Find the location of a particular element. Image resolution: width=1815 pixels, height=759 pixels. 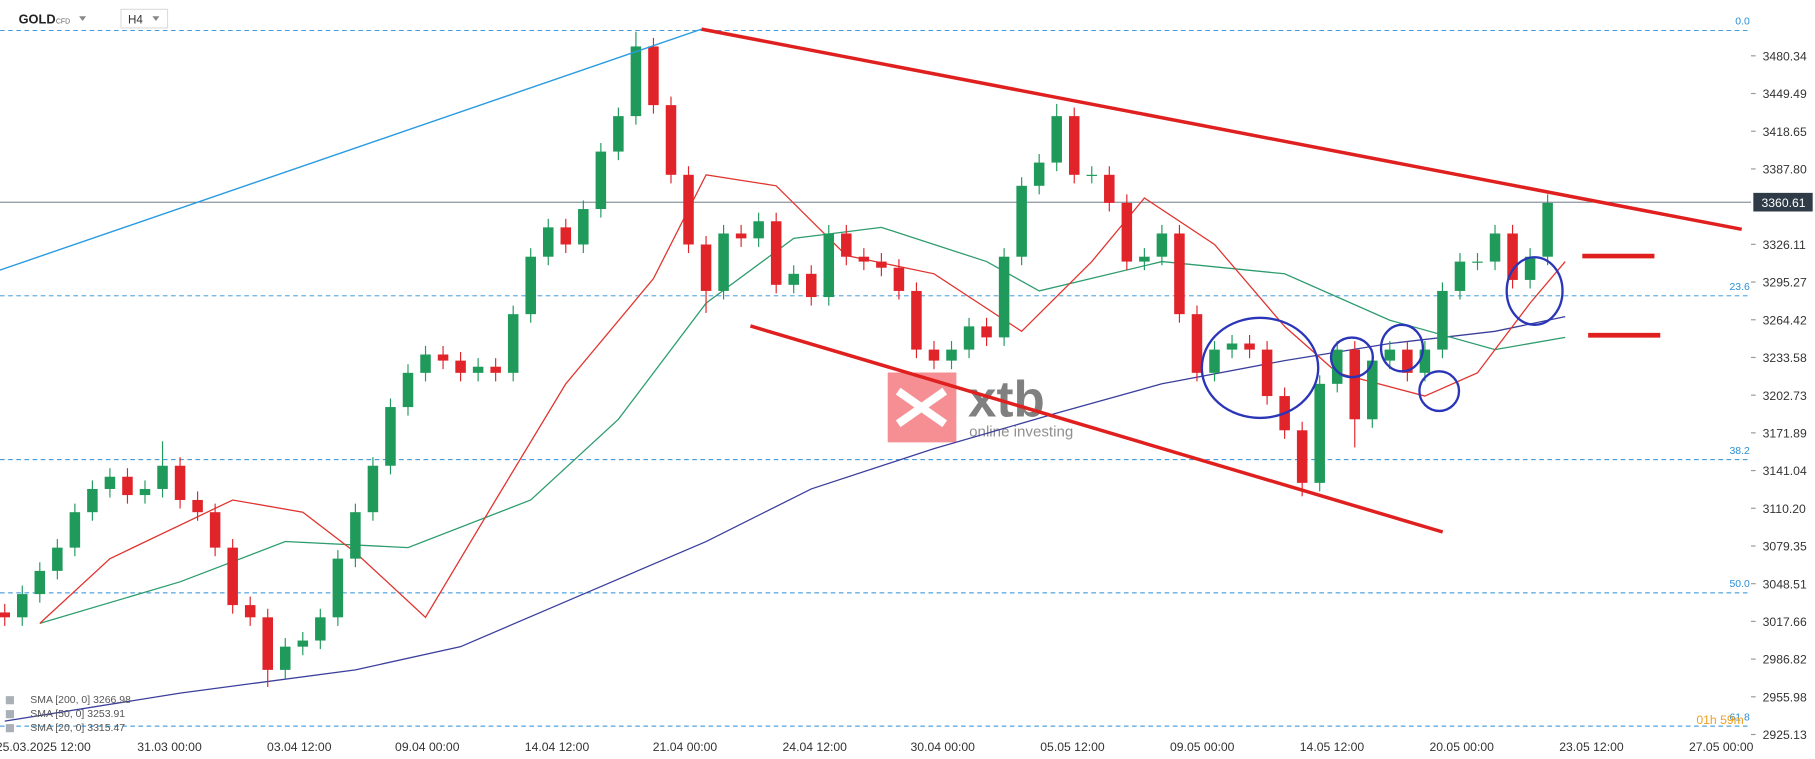

timeframe: H4 is located at coordinates (135, 19).